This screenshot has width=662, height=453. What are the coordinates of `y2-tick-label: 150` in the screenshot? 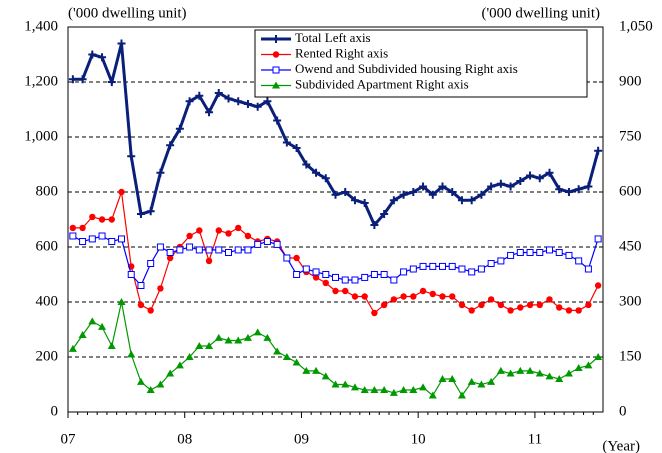 It's located at (630, 356).